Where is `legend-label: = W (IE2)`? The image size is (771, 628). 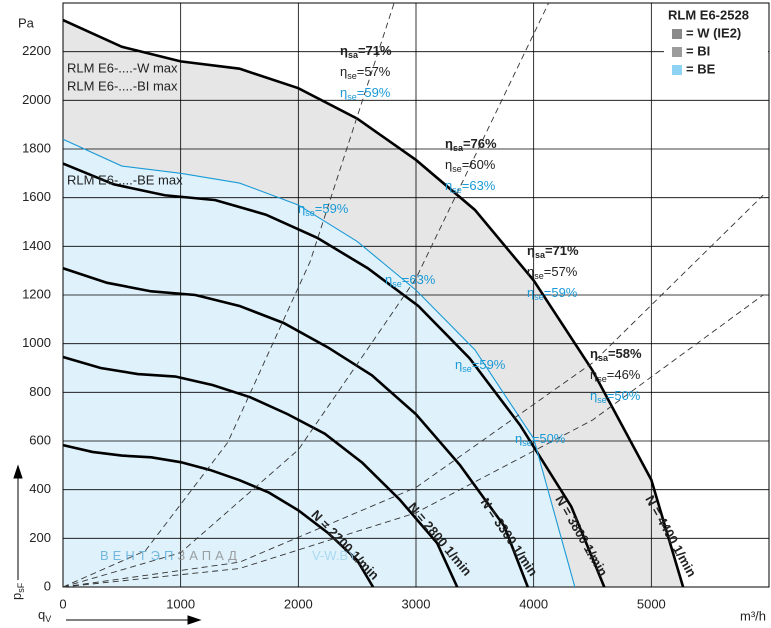 legend-label: = W (IE2) is located at coordinates (713, 32).